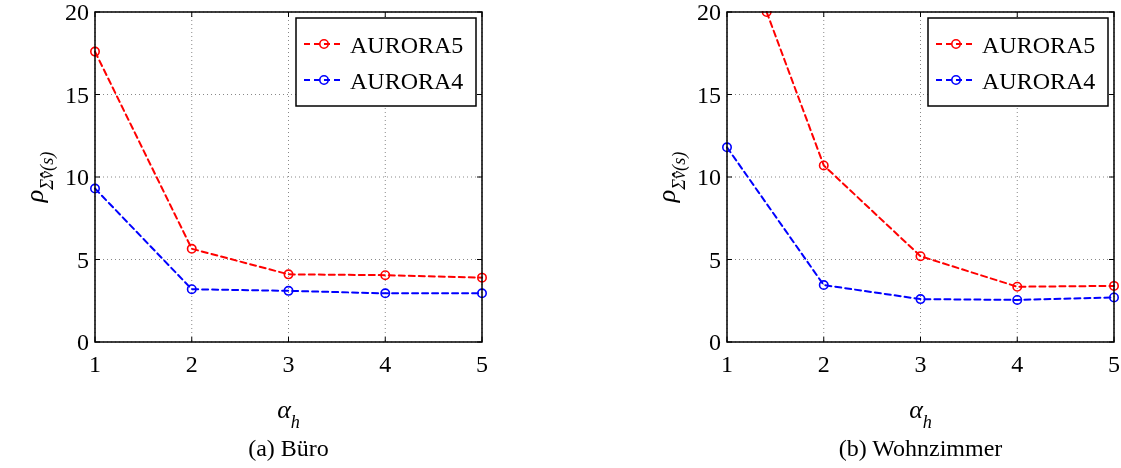  I want to click on text: (b) Wohnzimmer, so click(920, 448).